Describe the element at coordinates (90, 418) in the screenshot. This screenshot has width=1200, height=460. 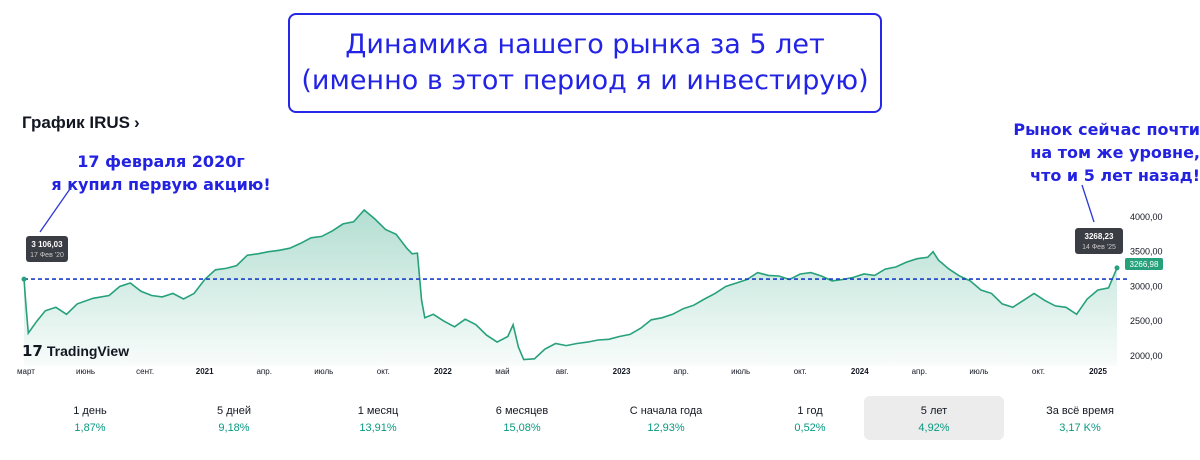
I see `period-tab: 1 день 1,87%` at that location.